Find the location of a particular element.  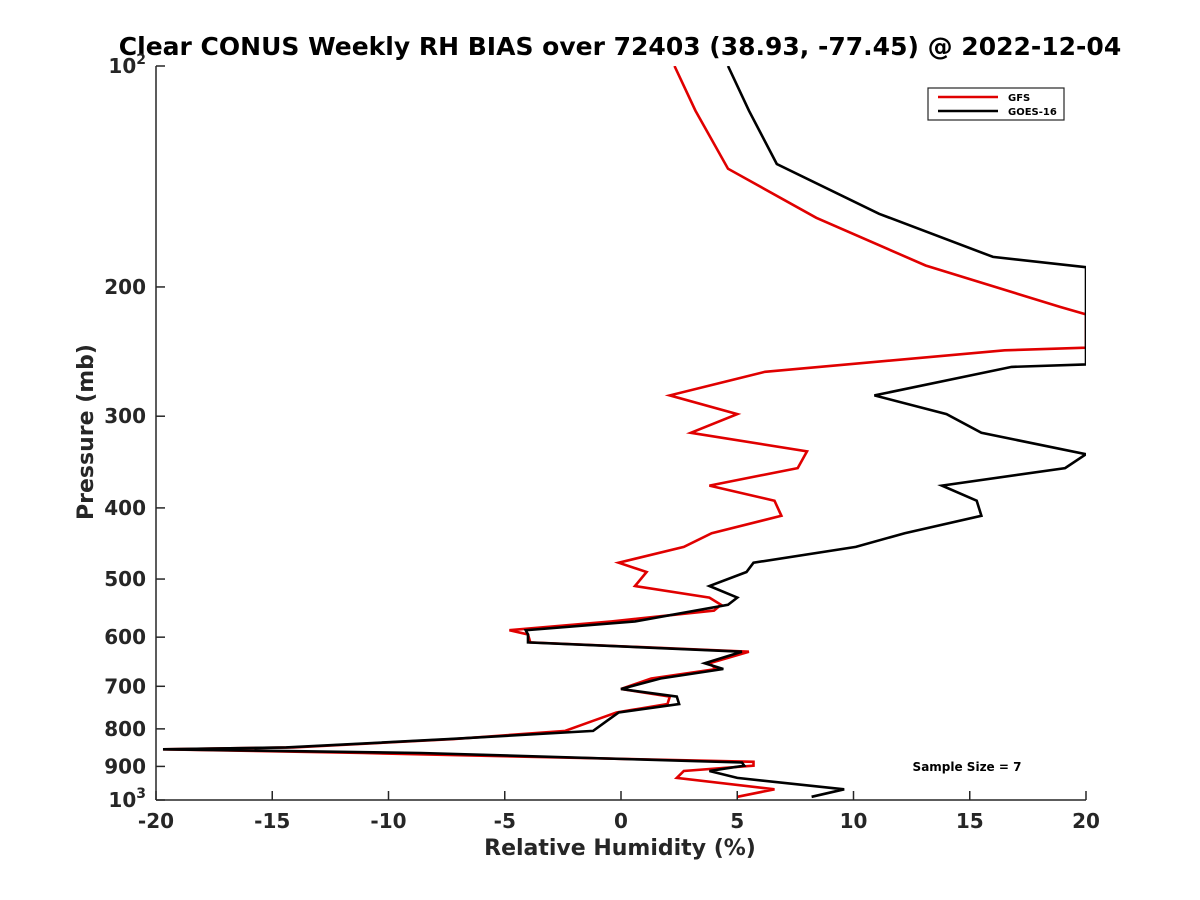

legend: GFS GOES-16 is located at coordinates (996, 104).